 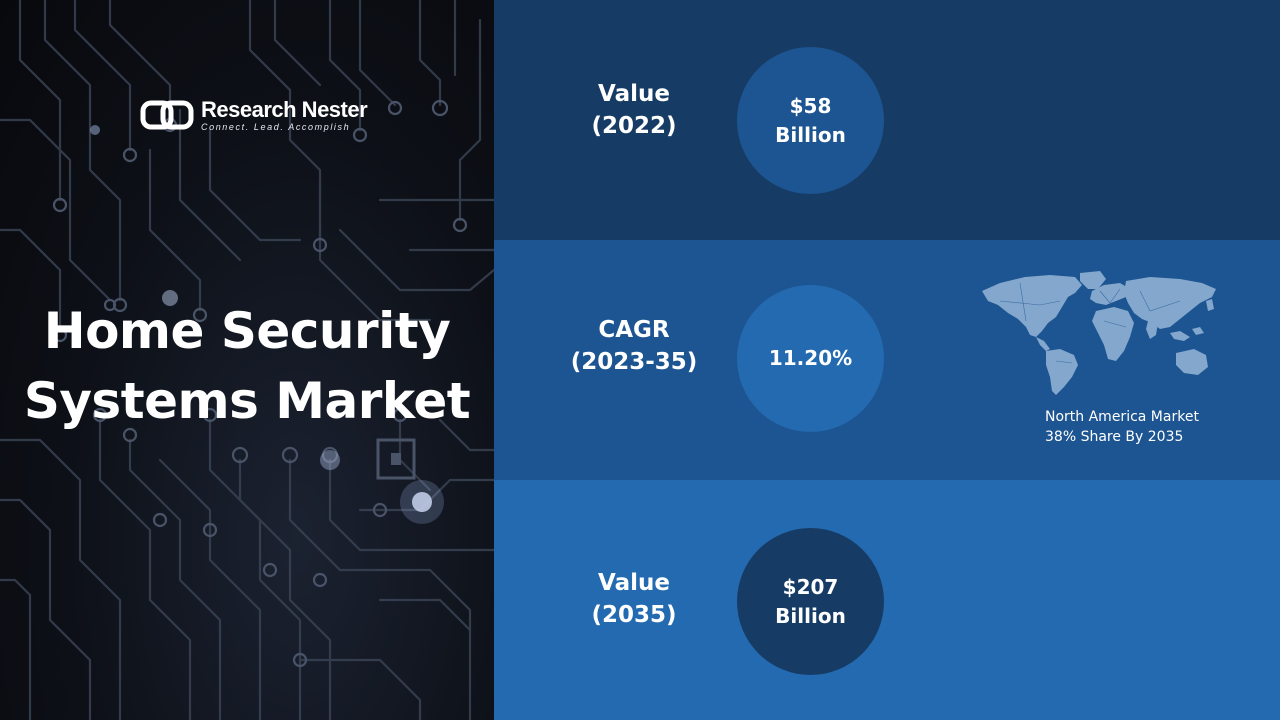 What do you see at coordinates (1099, 333) in the screenshot?
I see `world-map-icon` at bounding box center [1099, 333].